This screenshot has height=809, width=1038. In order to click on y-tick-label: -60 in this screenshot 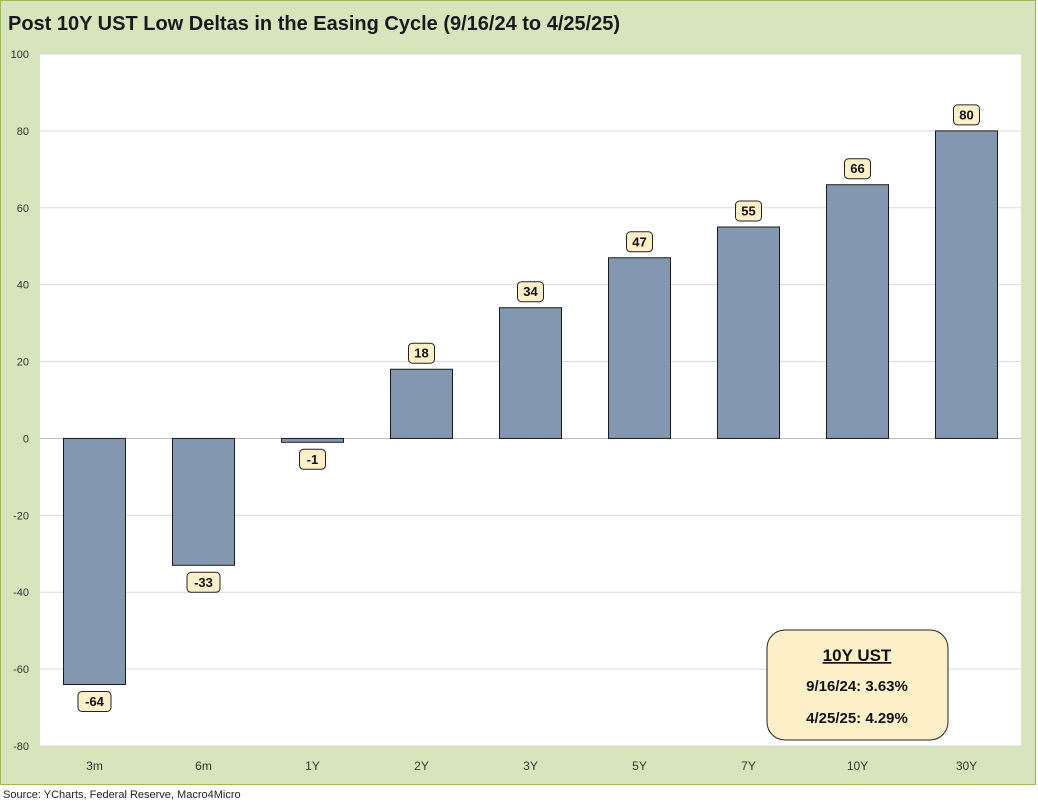, I will do `click(21, 670)`.